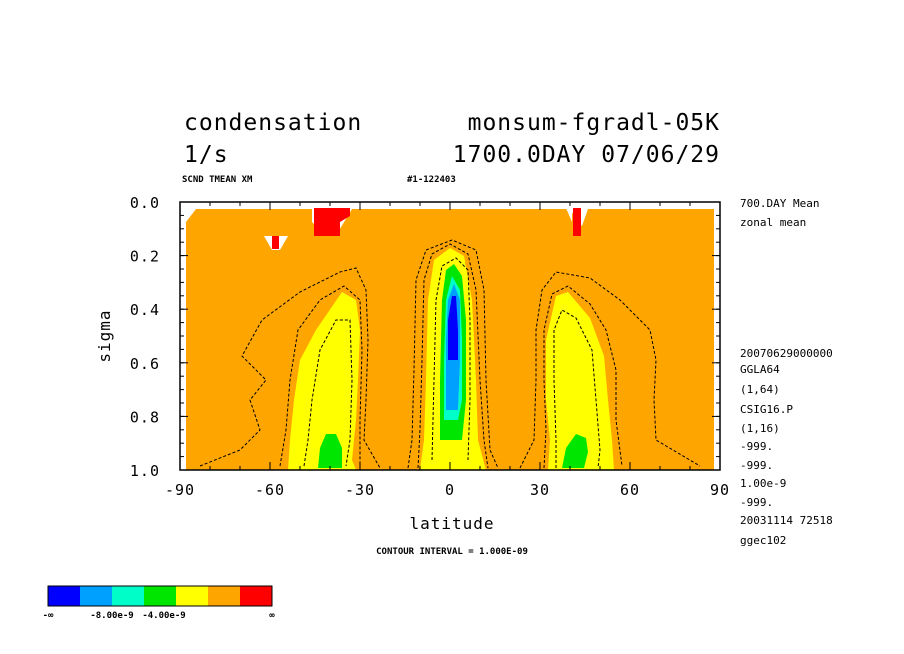 The image size is (904, 654). Describe the element at coordinates (763, 540) in the screenshot. I see `side-info-line: ggec102` at that location.